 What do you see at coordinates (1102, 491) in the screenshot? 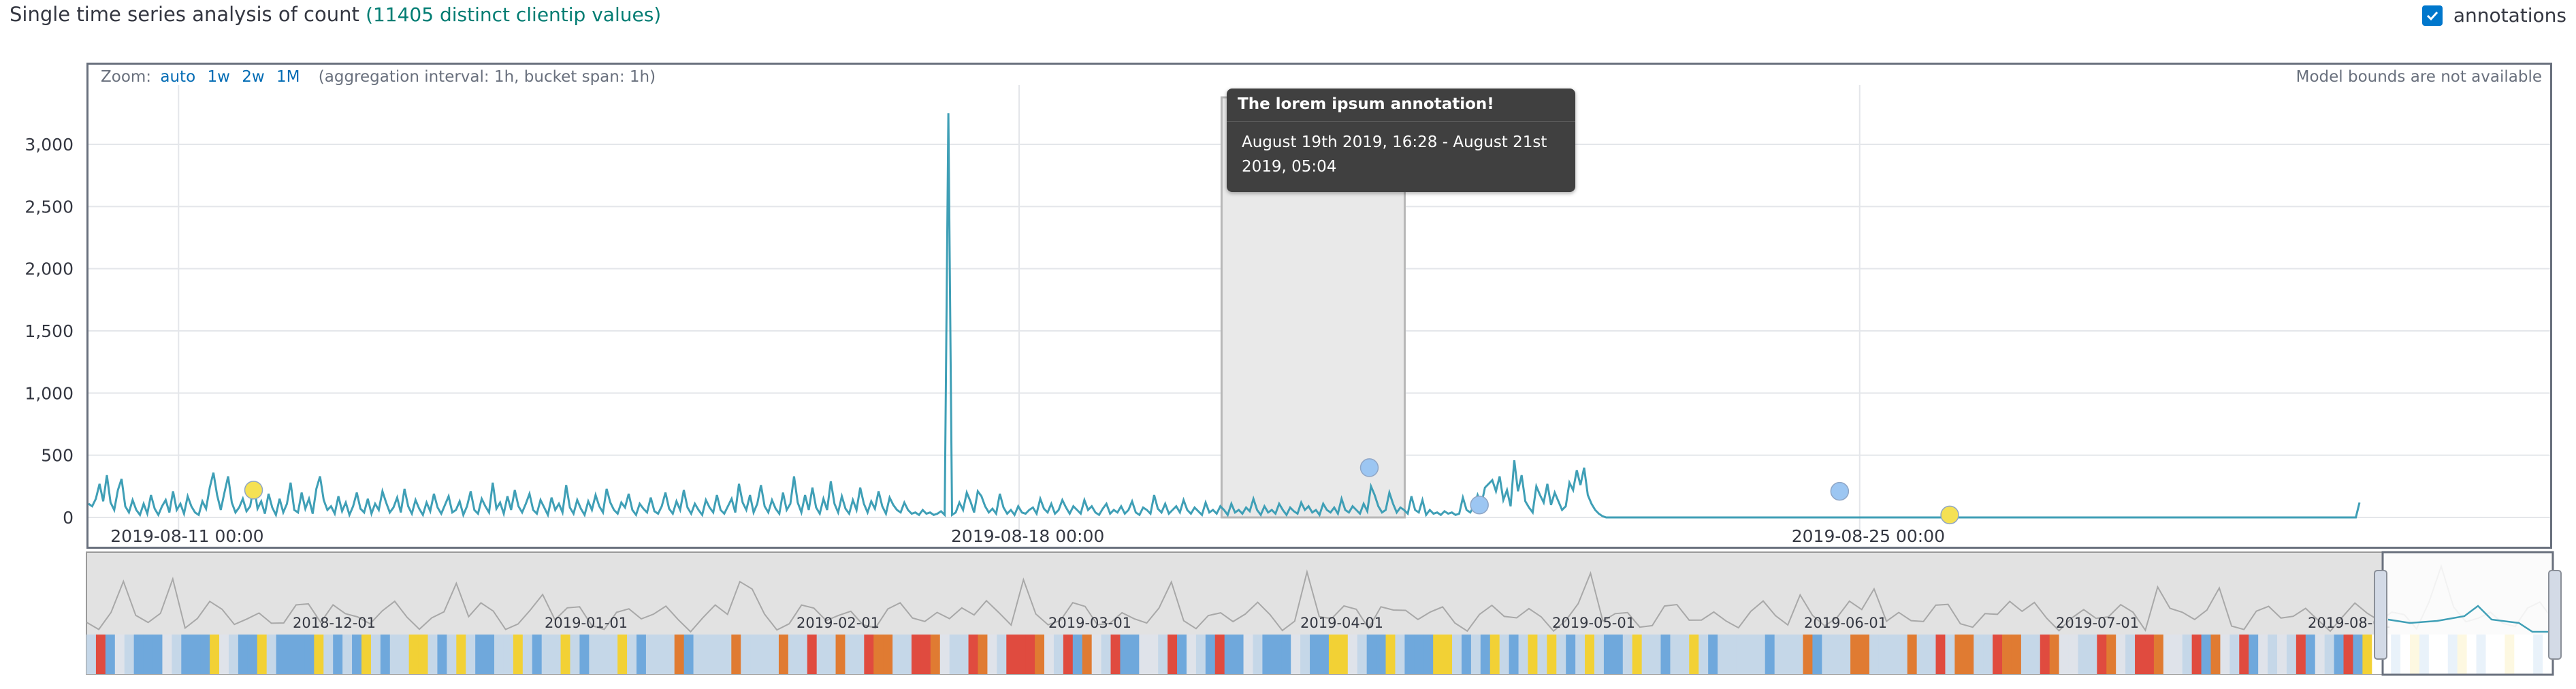
I see `anomaly-markers` at bounding box center [1102, 491].